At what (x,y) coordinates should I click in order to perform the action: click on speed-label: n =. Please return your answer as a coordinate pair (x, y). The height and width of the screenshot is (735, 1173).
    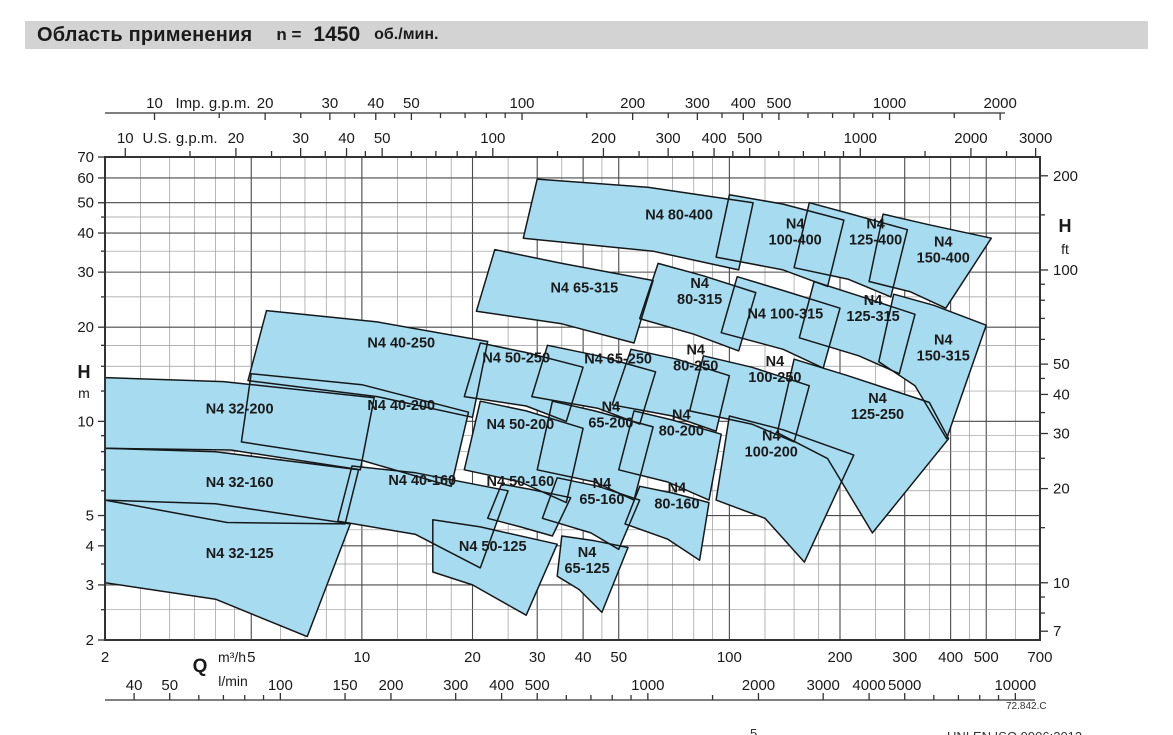
    Looking at the image, I should click on (289, 34).